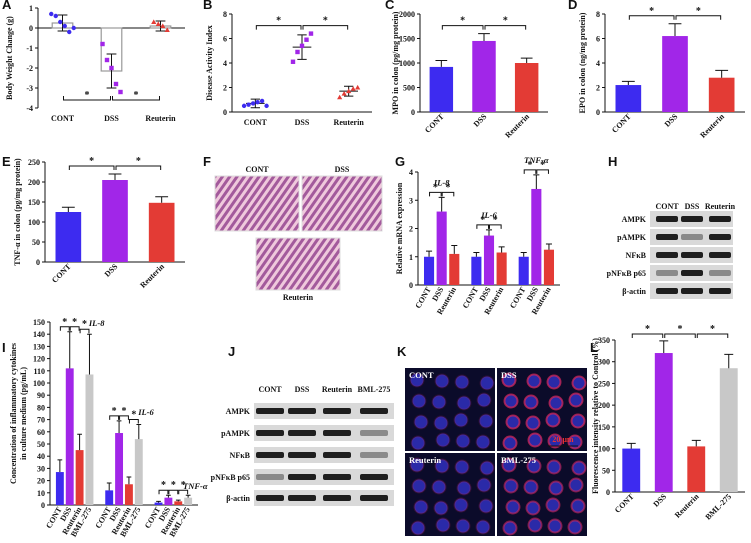 The image size is (751, 543). I want to click on y-tick-label: 50, so click(41, 444).